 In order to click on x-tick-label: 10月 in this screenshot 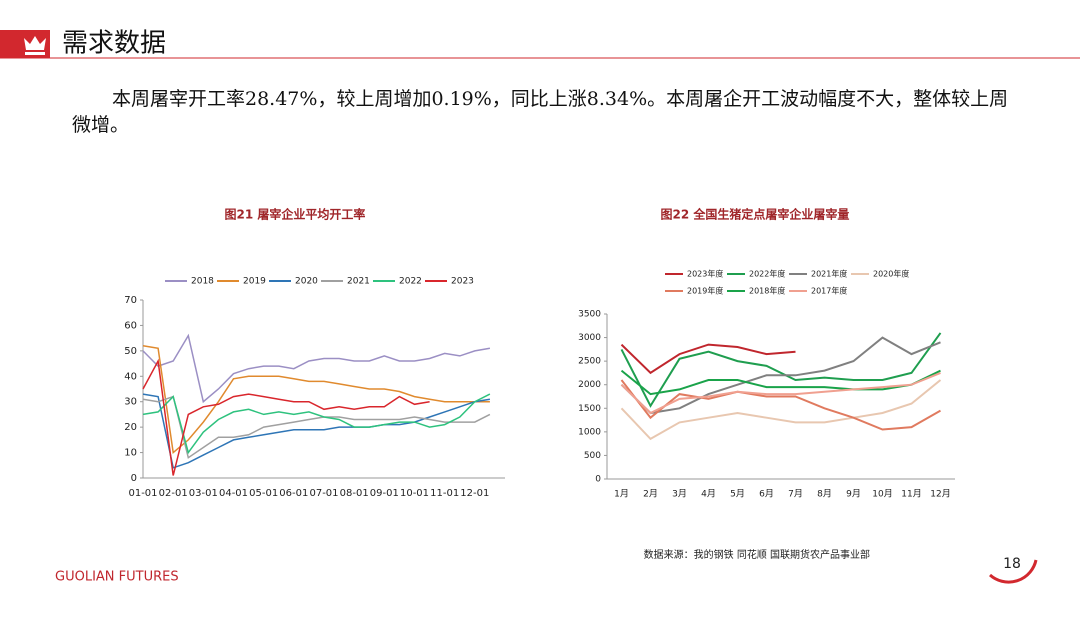, I will do `click(882, 494)`.